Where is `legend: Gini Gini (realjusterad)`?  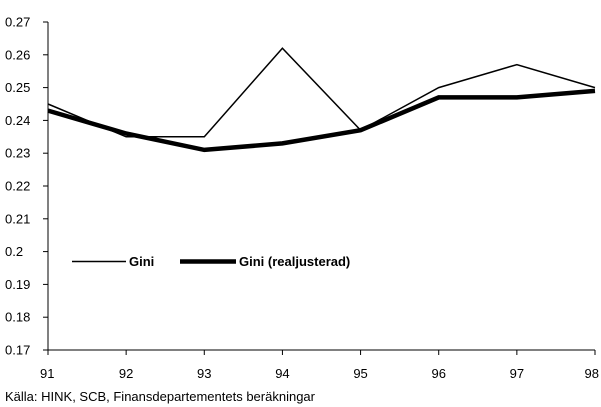
legend: Gini Gini (realjusterad) is located at coordinates (211, 261).